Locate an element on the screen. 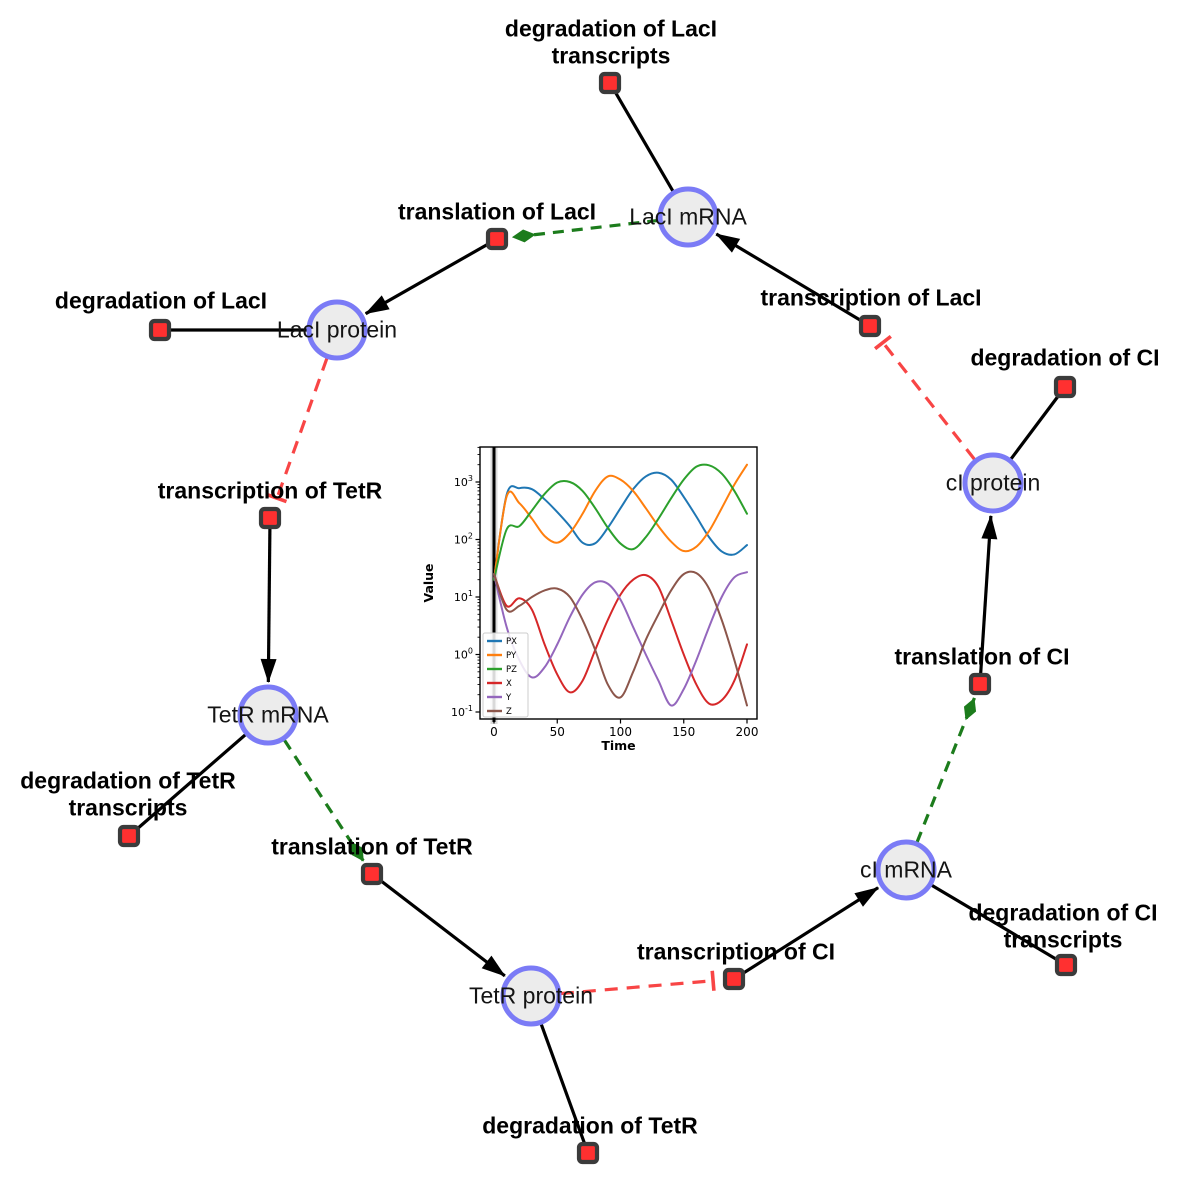  y-tick-label: 10⁰ is located at coordinates (463, 654).